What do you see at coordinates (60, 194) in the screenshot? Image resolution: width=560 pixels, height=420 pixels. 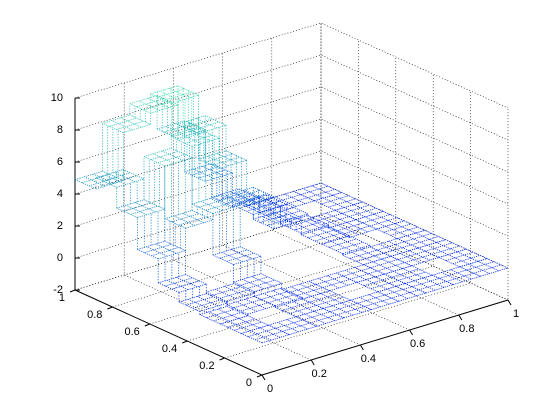 I see `z-tick-label: 4` at bounding box center [60, 194].